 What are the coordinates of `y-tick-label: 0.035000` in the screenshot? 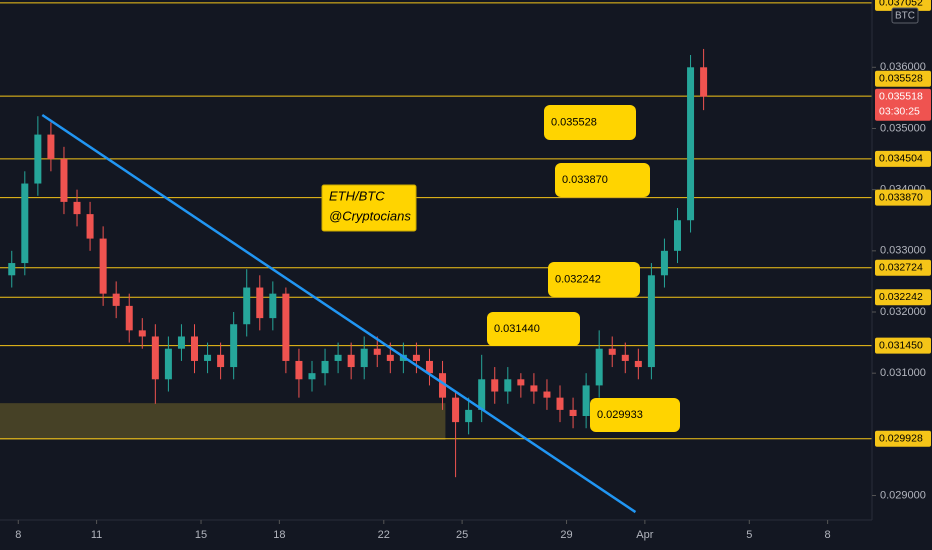 It's located at (903, 128).